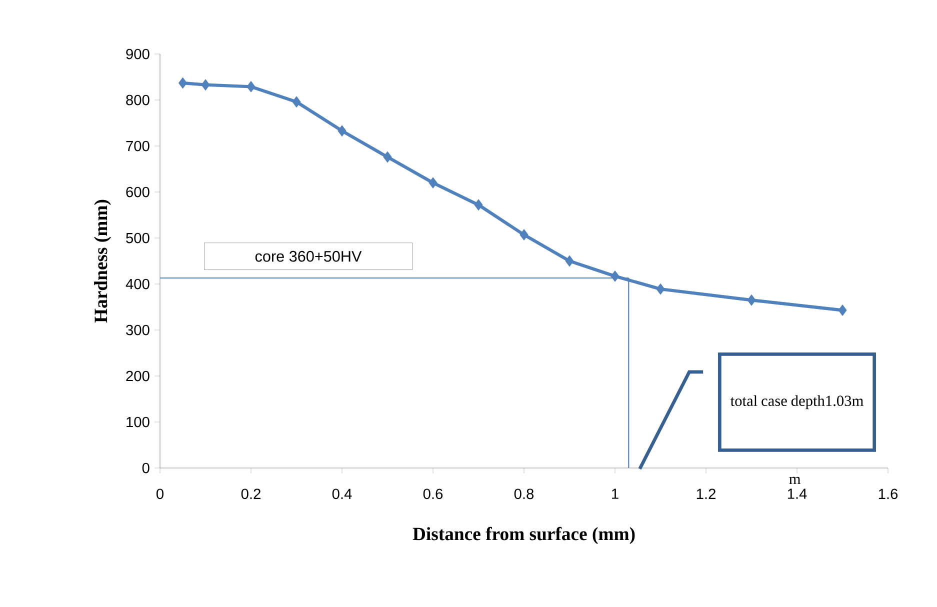 This screenshot has height=607, width=937. Describe the element at coordinates (706, 493) in the screenshot. I see `x-tick-label: 1.2` at that location.